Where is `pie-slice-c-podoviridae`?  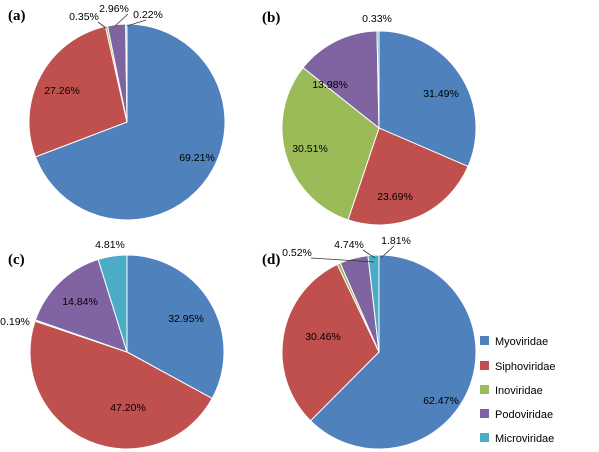
pie-slice-c-podoviridae is located at coordinates (81, 305).